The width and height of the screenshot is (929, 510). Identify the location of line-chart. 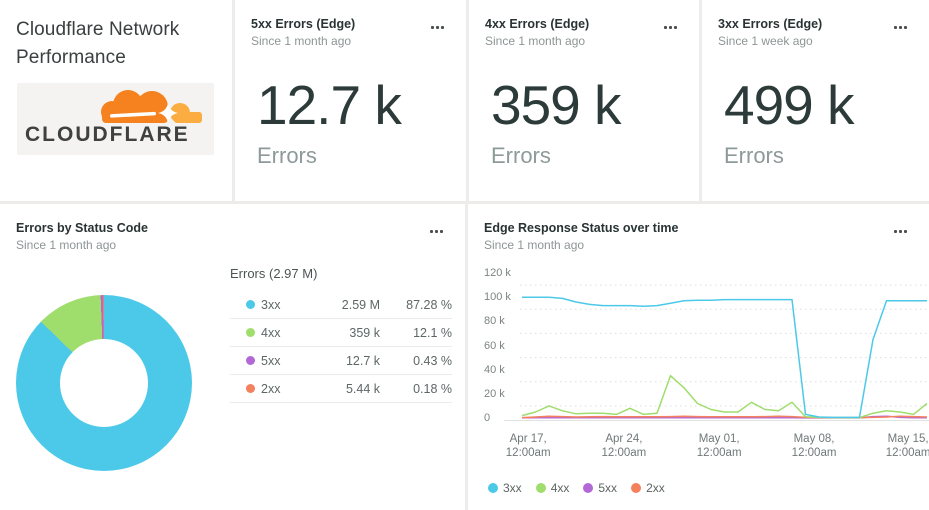
(724, 351).